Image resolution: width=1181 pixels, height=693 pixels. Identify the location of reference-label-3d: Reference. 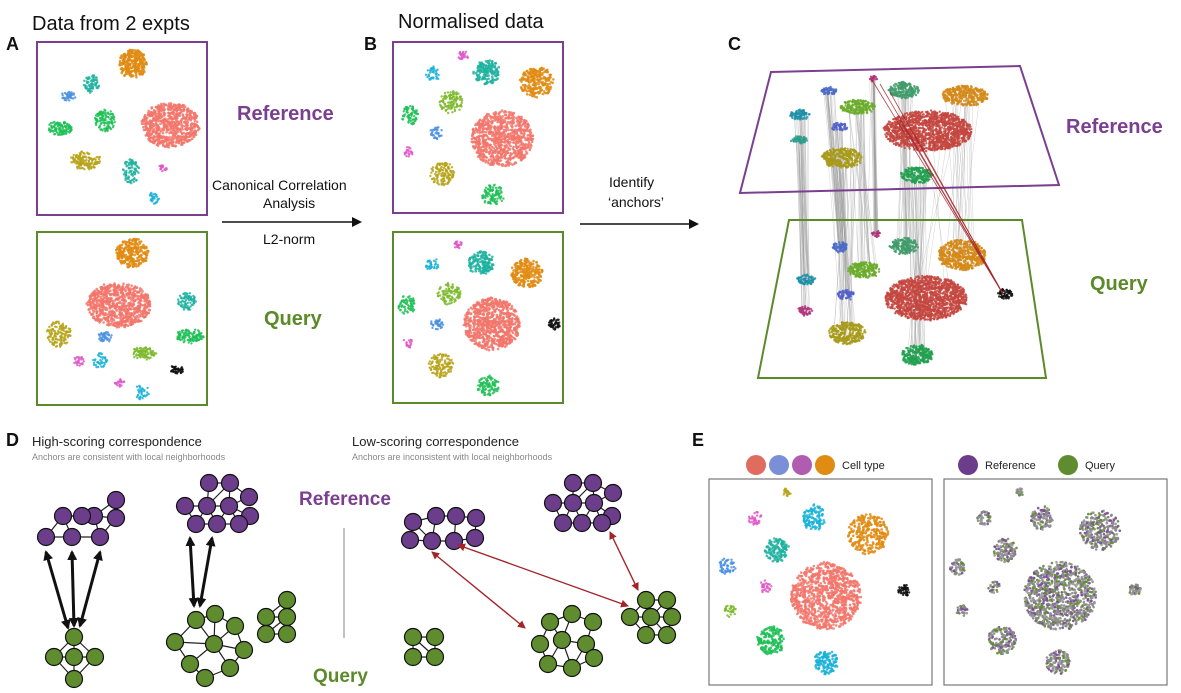
(1114, 127).